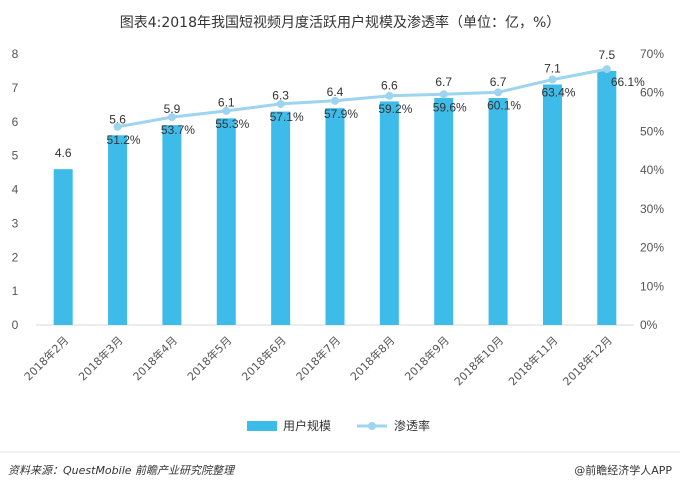 The width and height of the screenshot is (680, 488). Describe the element at coordinates (504, 105) in the screenshot. I see `line-value-label: 60.1%` at that location.